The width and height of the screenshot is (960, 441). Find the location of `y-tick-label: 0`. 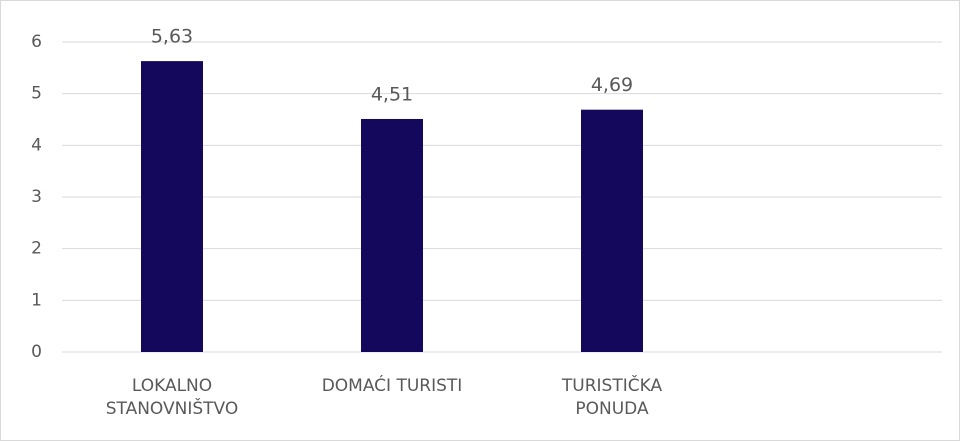

y-tick-label: 0 is located at coordinates (36, 352).